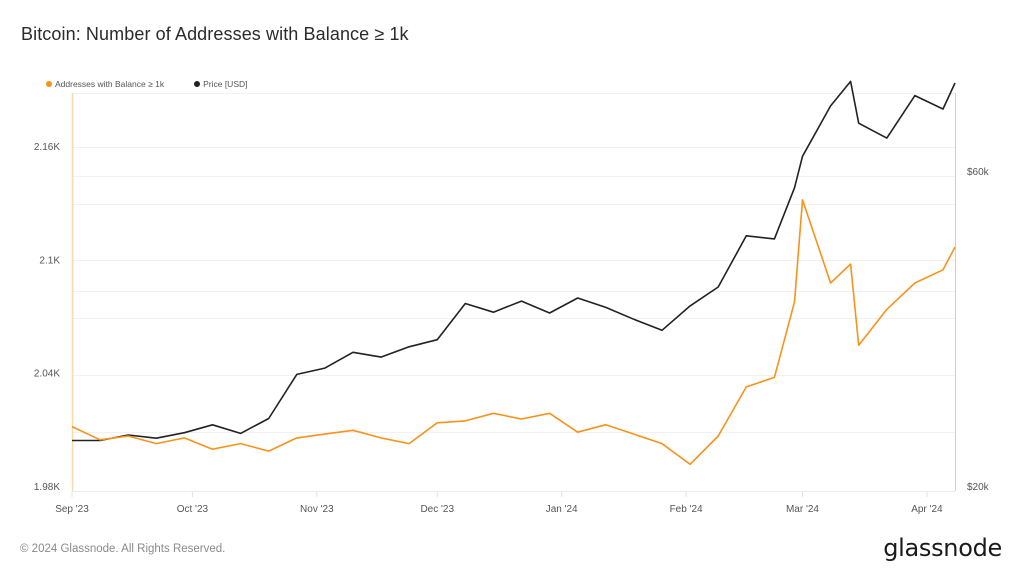  Describe the element at coordinates (225, 84) in the screenshot. I see `legend-label-price: Price [USD]` at that location.